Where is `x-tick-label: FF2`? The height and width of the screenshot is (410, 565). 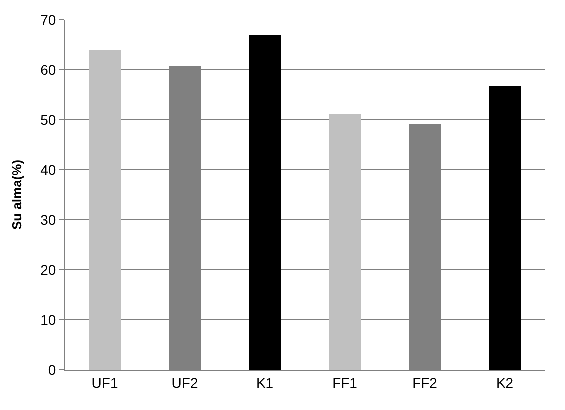 x-tick-label: FF2 is located at coordinates (425, 382).